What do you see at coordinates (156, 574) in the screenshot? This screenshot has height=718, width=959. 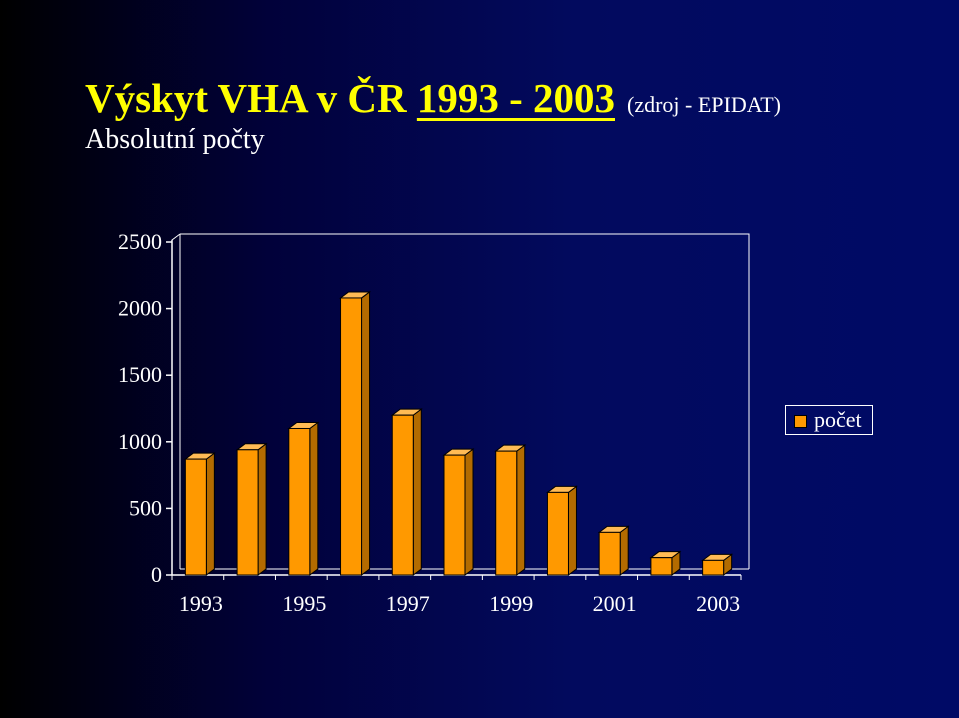 I see `y-tick-label: 0` at bounding box center [156, 574].